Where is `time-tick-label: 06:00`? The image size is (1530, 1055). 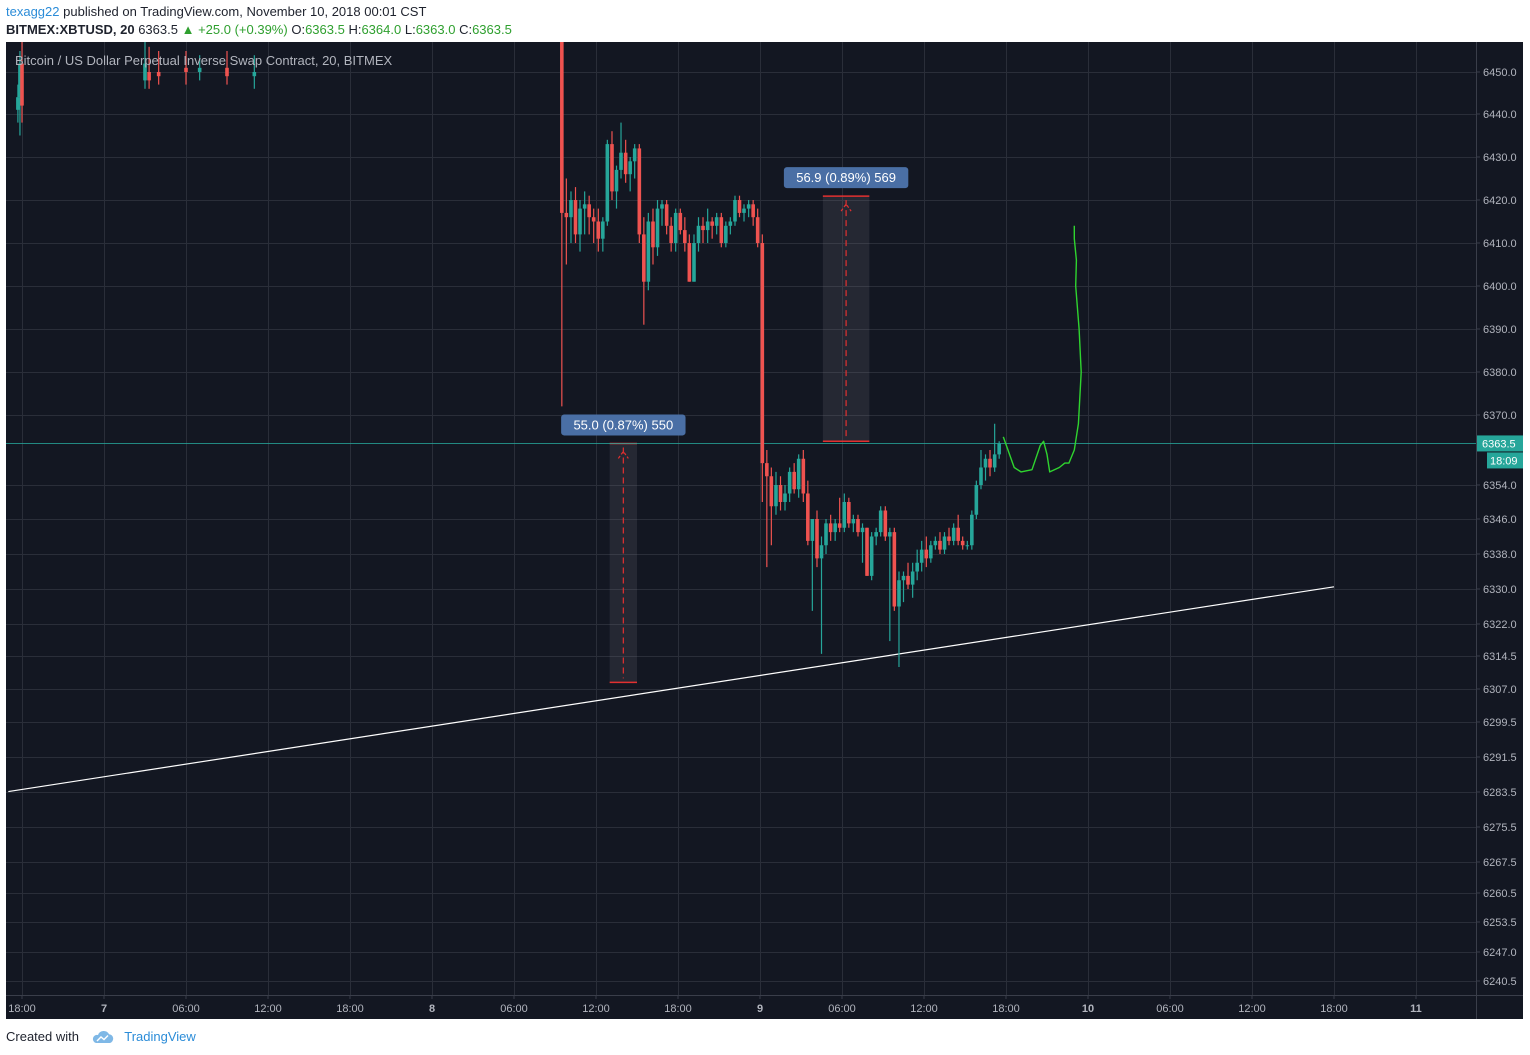 time-tick-label: 06:00 is located at coordinates (1170, 1009).